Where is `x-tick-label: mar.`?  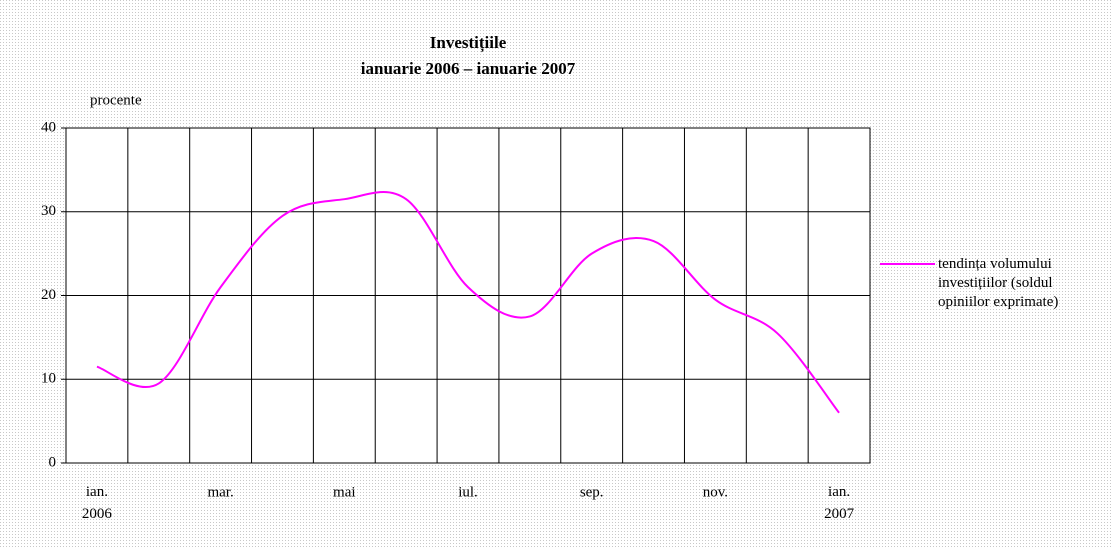
x-tick-label: mar. is located at coordinates (220, 492).